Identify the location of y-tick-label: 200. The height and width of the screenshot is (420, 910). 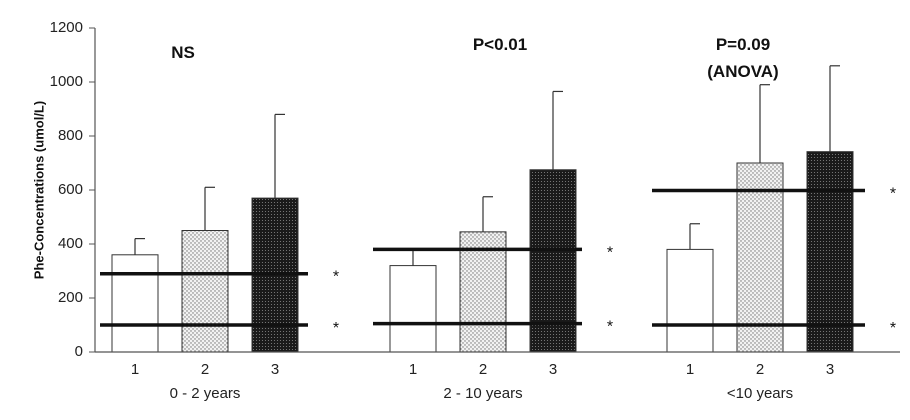
(70, 297).